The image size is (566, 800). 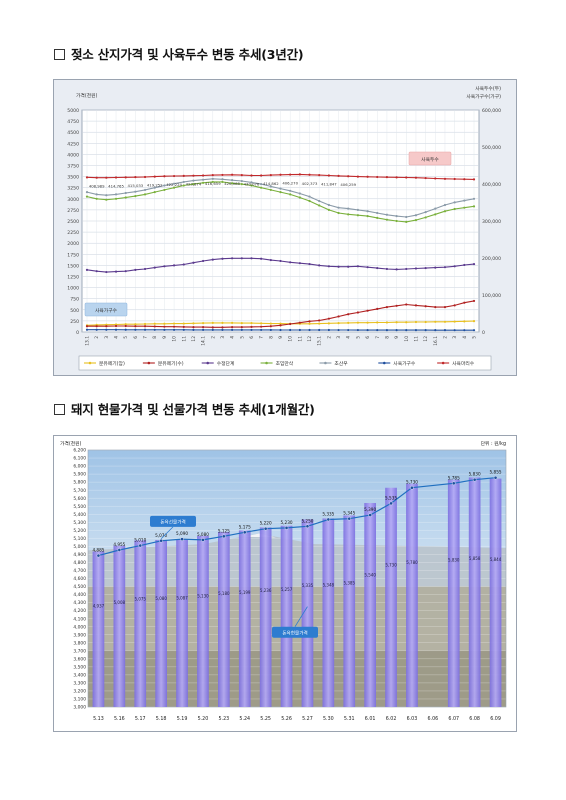 I want to click on y-tick-left: 3750, so click(x=73, y=167).